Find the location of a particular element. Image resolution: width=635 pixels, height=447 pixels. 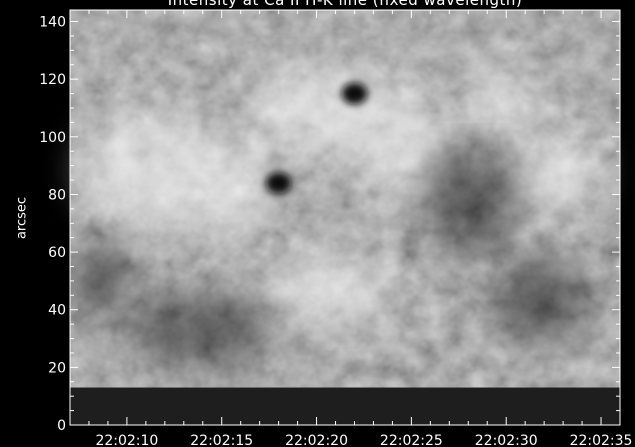

x-tick-label: 22:02:15 is located at coordinates (221, 440).